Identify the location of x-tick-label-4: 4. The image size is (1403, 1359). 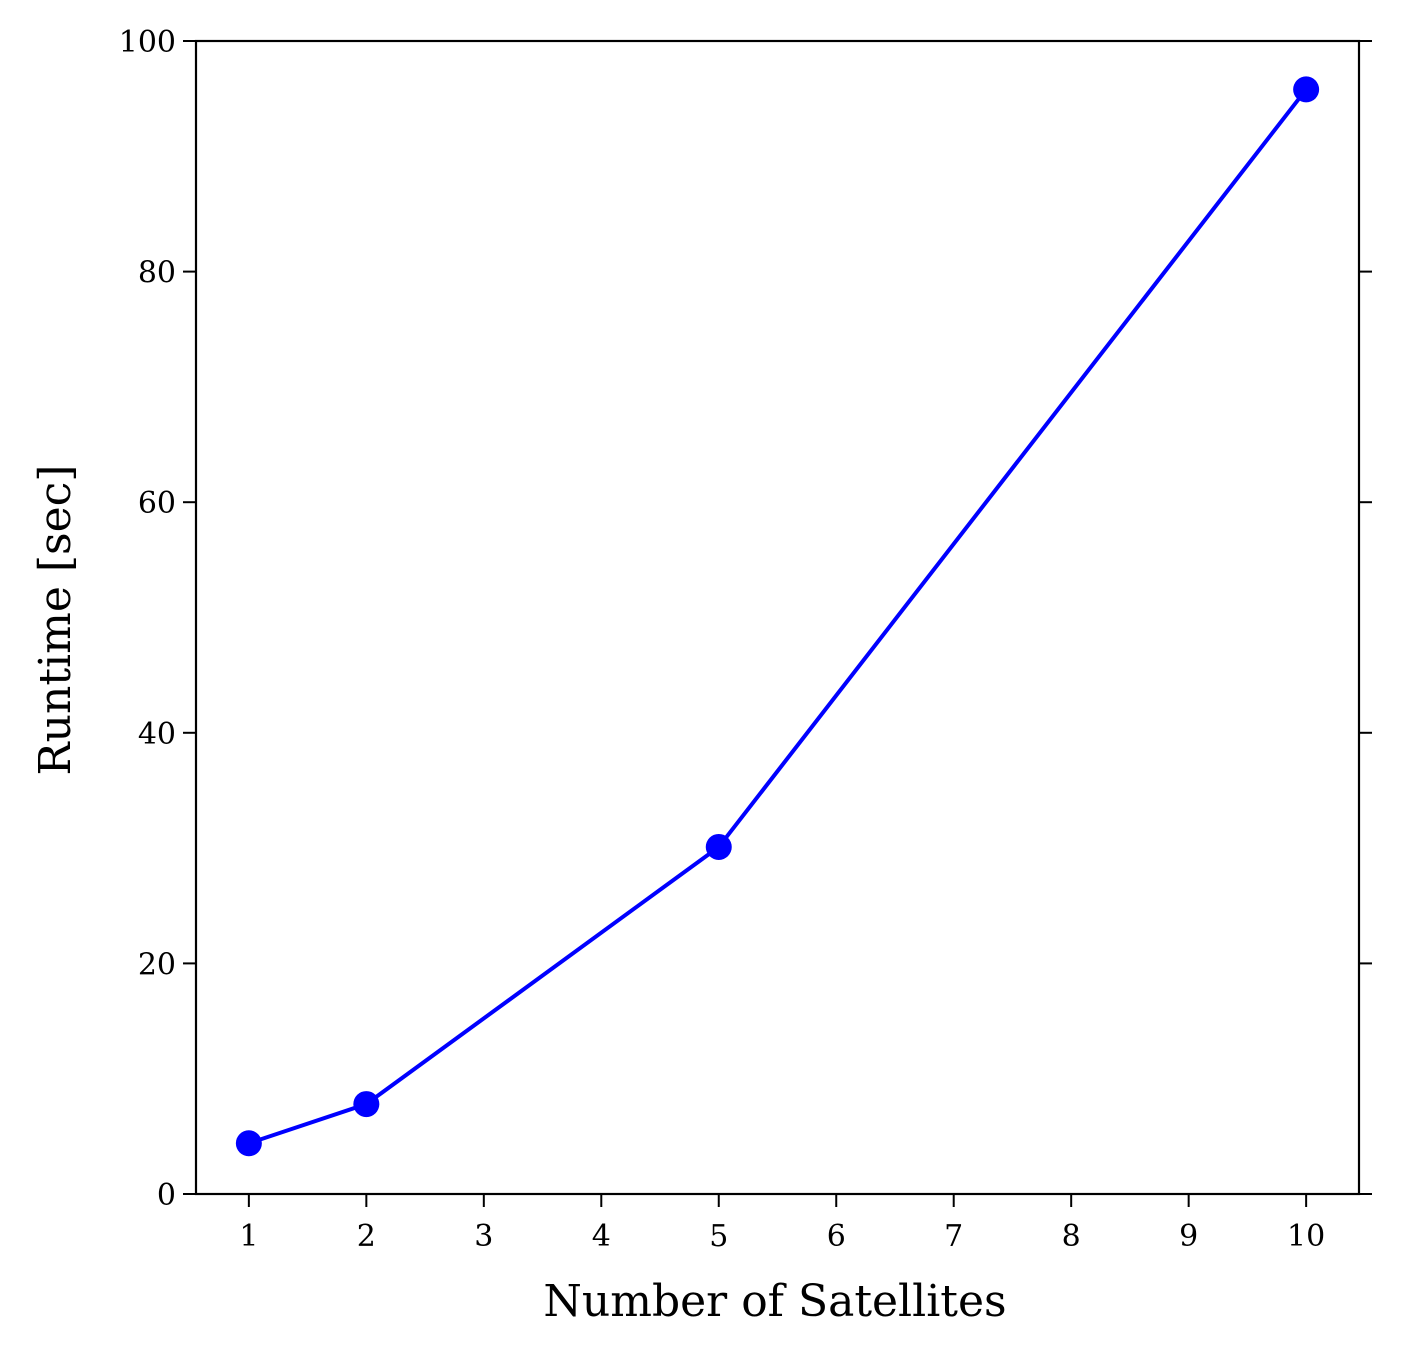
(601, 1236).